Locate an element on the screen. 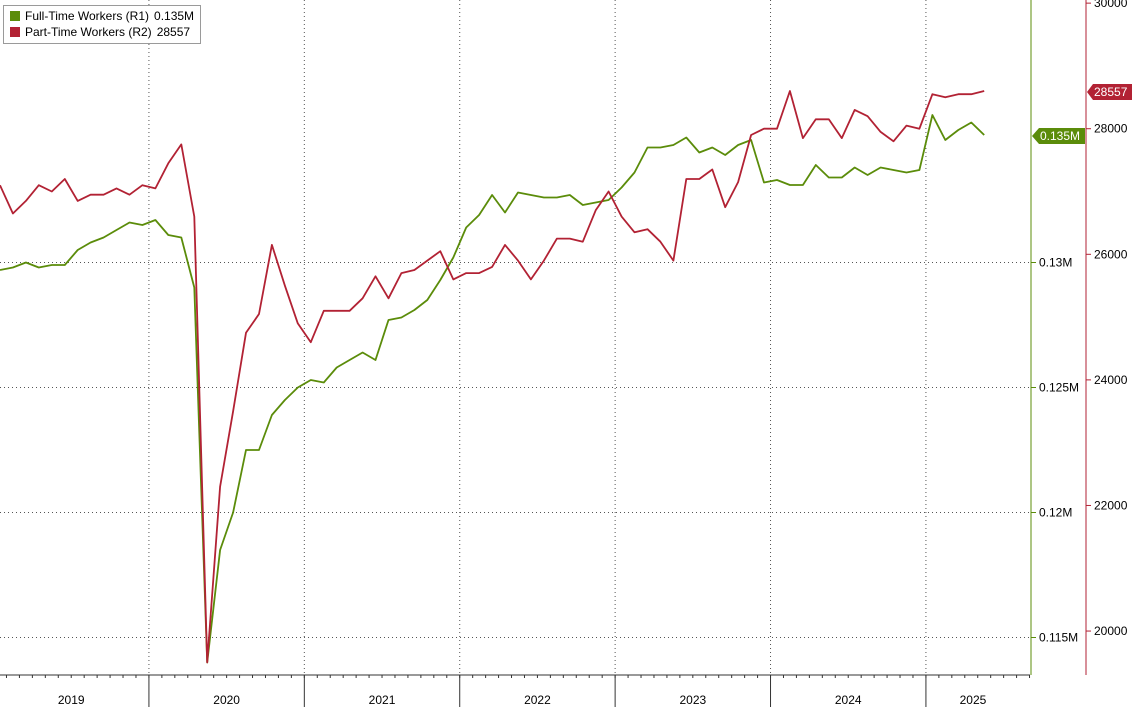  axis-r2-tick-label: 24000 is located at coordinates (1111, 380).